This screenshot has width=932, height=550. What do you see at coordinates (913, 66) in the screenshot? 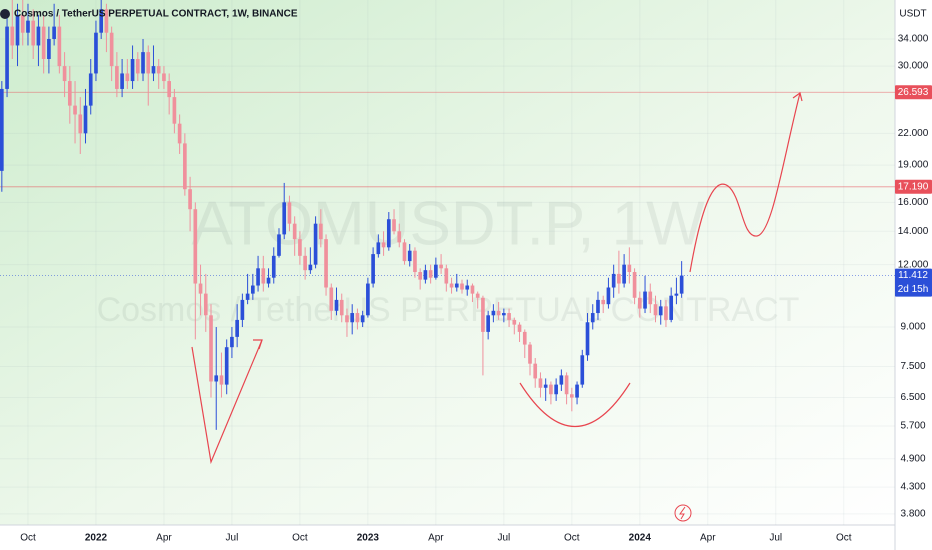
I see `y-tick-label: 30.000` at bounding box center [913, 66].